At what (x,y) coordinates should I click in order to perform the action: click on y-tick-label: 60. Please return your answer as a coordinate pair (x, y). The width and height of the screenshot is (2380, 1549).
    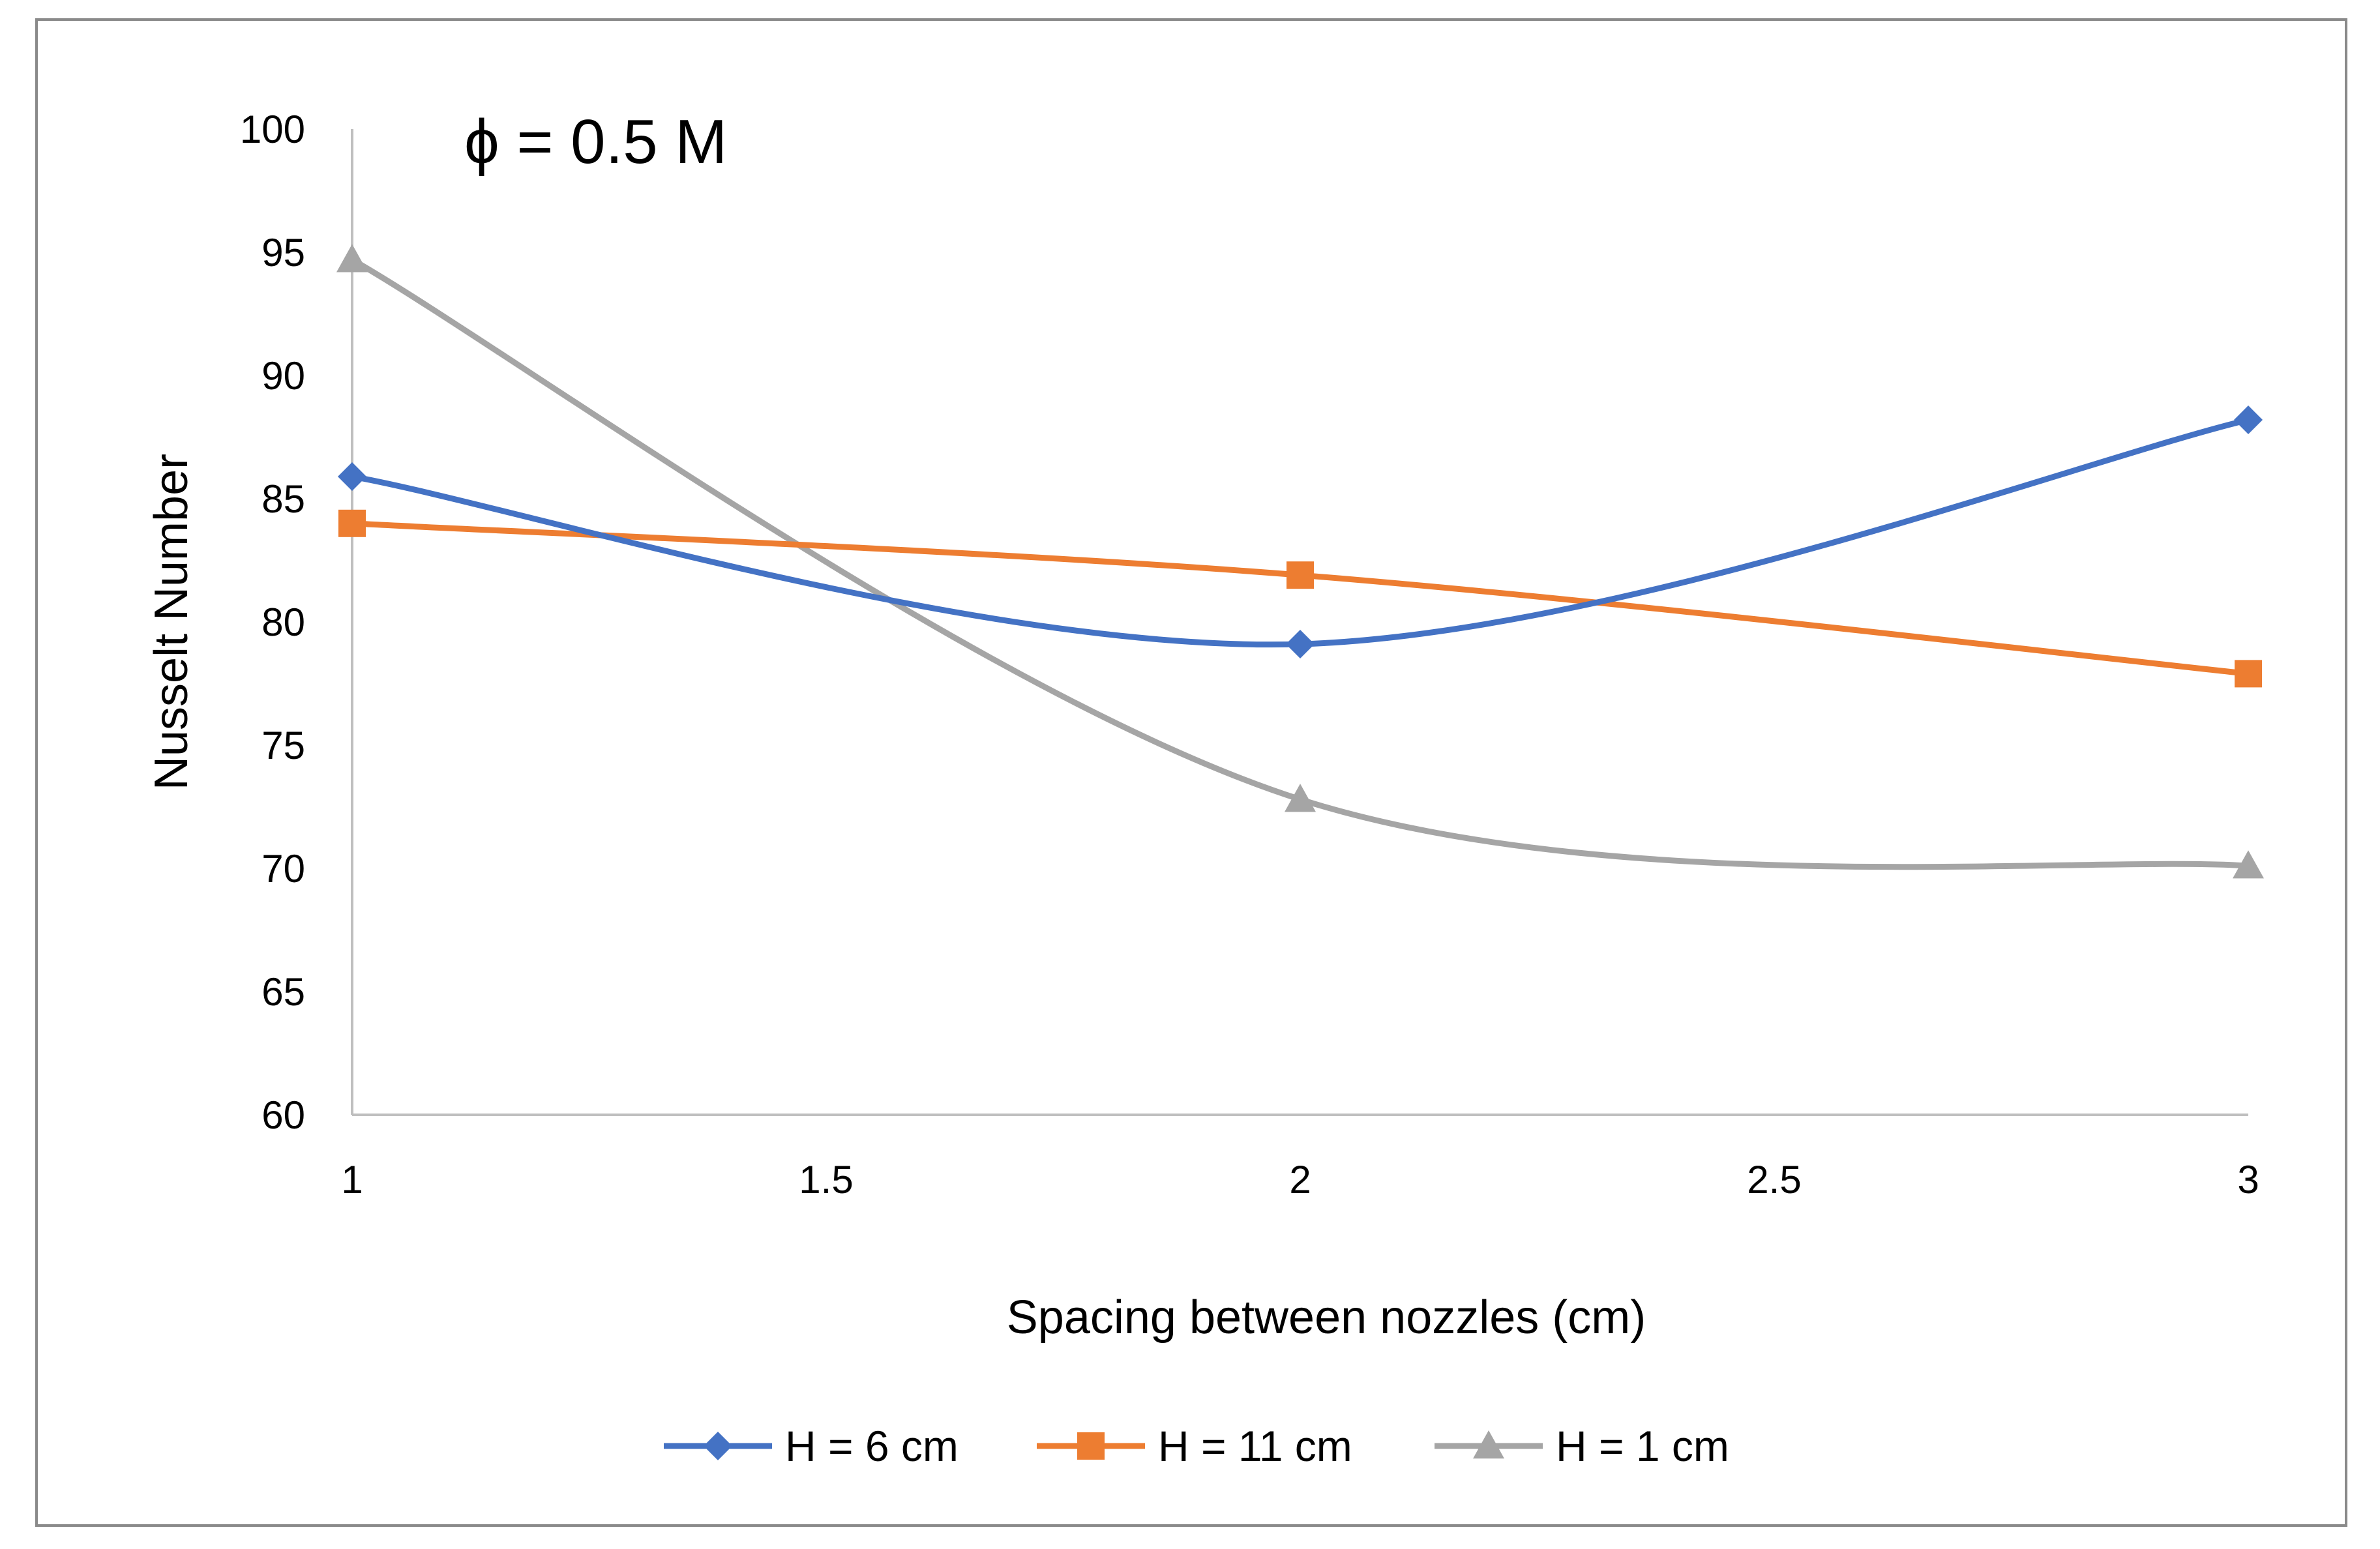
    Looking at the image, I should click on (283, 1115).